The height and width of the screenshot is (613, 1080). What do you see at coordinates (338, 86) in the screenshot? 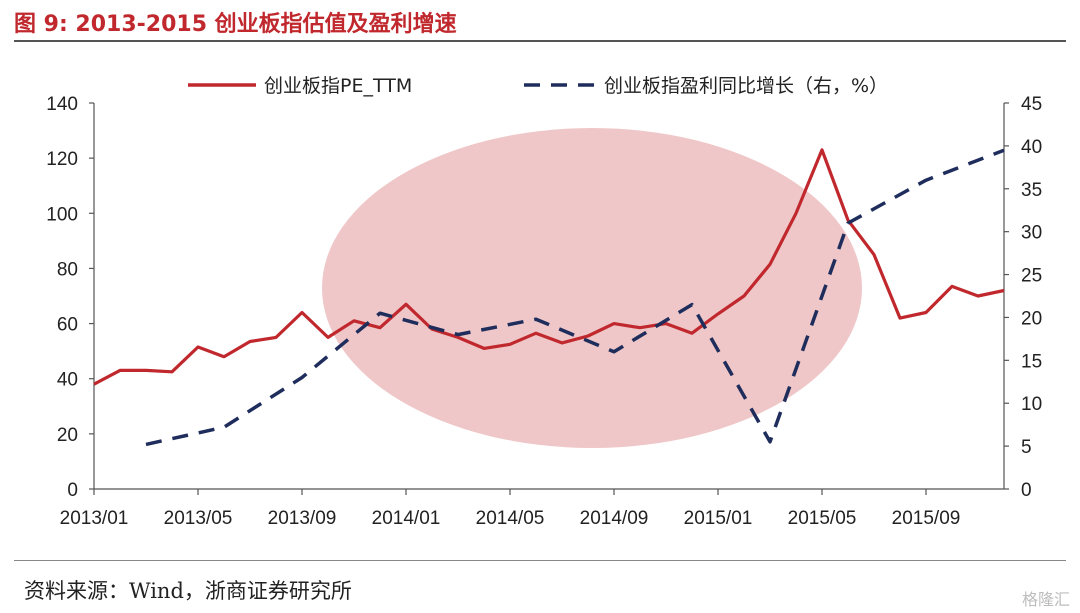
I see `legend-label-pe: 创业板指PE_TTM` at bounding box center [338, 86].